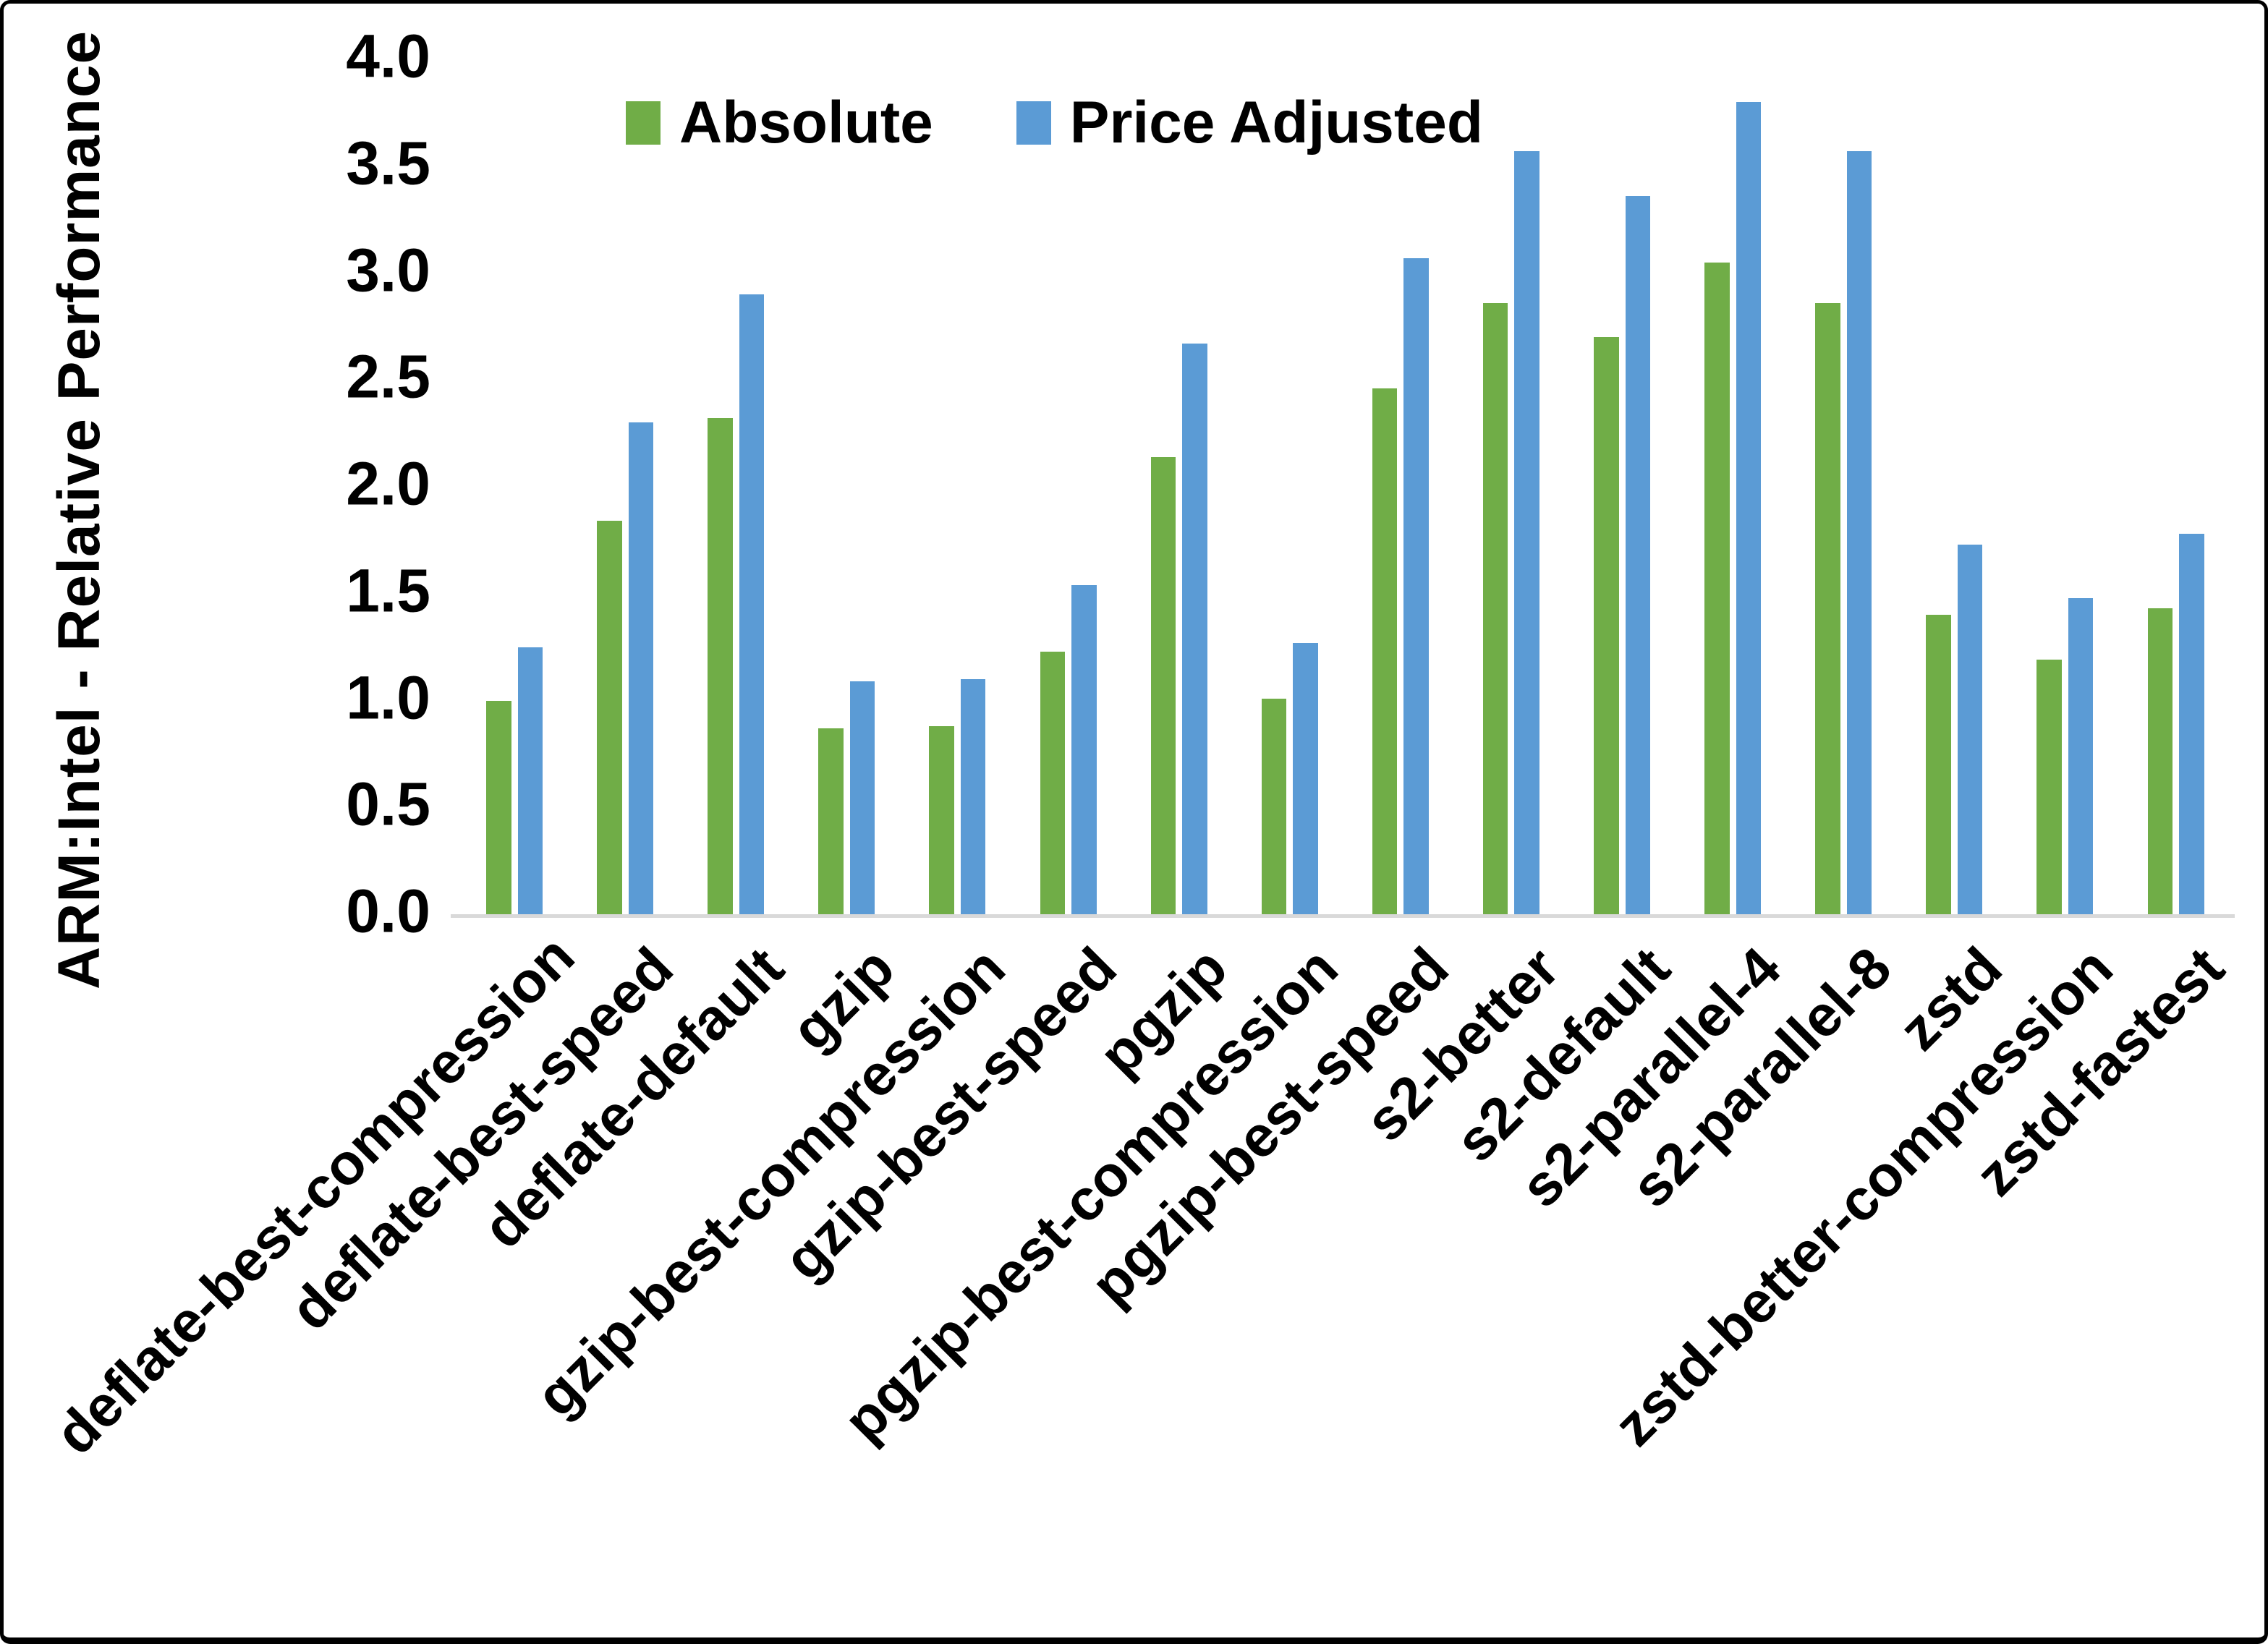 Image resolution: width=2268 pixels, height=1644 pixels. Describe the element at coordinates (806, 123) in the screenshot. I see `legend-label: Absolute` at that location.